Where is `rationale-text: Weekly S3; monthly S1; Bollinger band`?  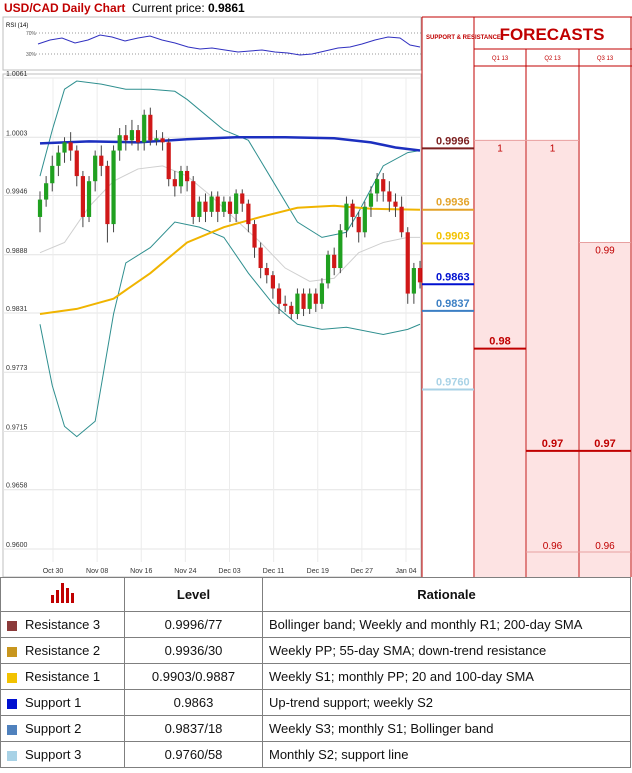 rationale-text: Weekly S3; monthly S1; Bollinger band is located at coordinates (446, 728).